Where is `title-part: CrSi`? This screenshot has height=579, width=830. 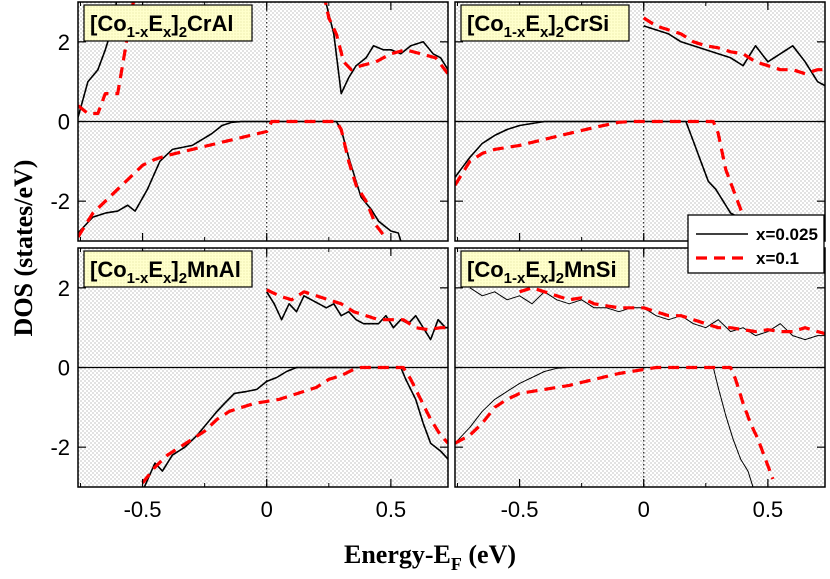 title-part: CrSi is located at coordinates (586, 23).